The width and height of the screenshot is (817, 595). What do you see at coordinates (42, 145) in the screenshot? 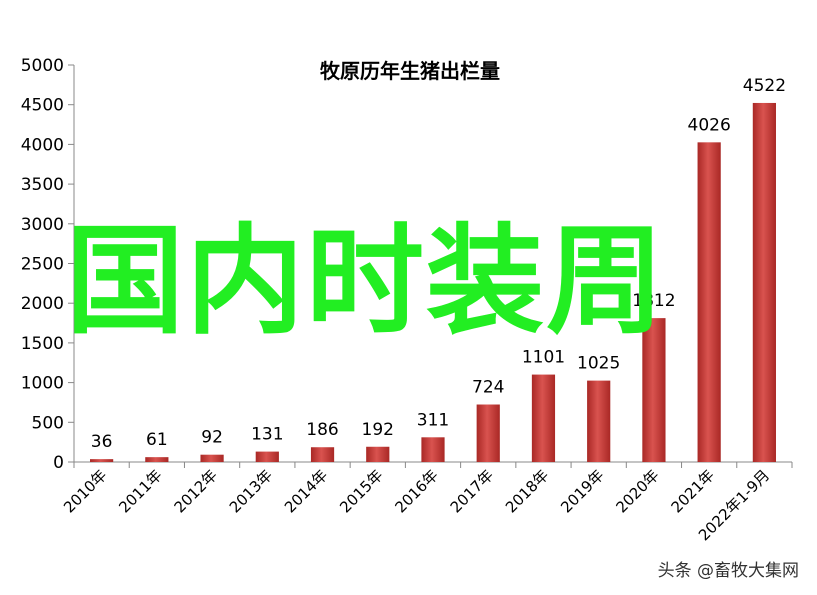
I see `y-tick-label: 4000` at bounding box center [42, 145].